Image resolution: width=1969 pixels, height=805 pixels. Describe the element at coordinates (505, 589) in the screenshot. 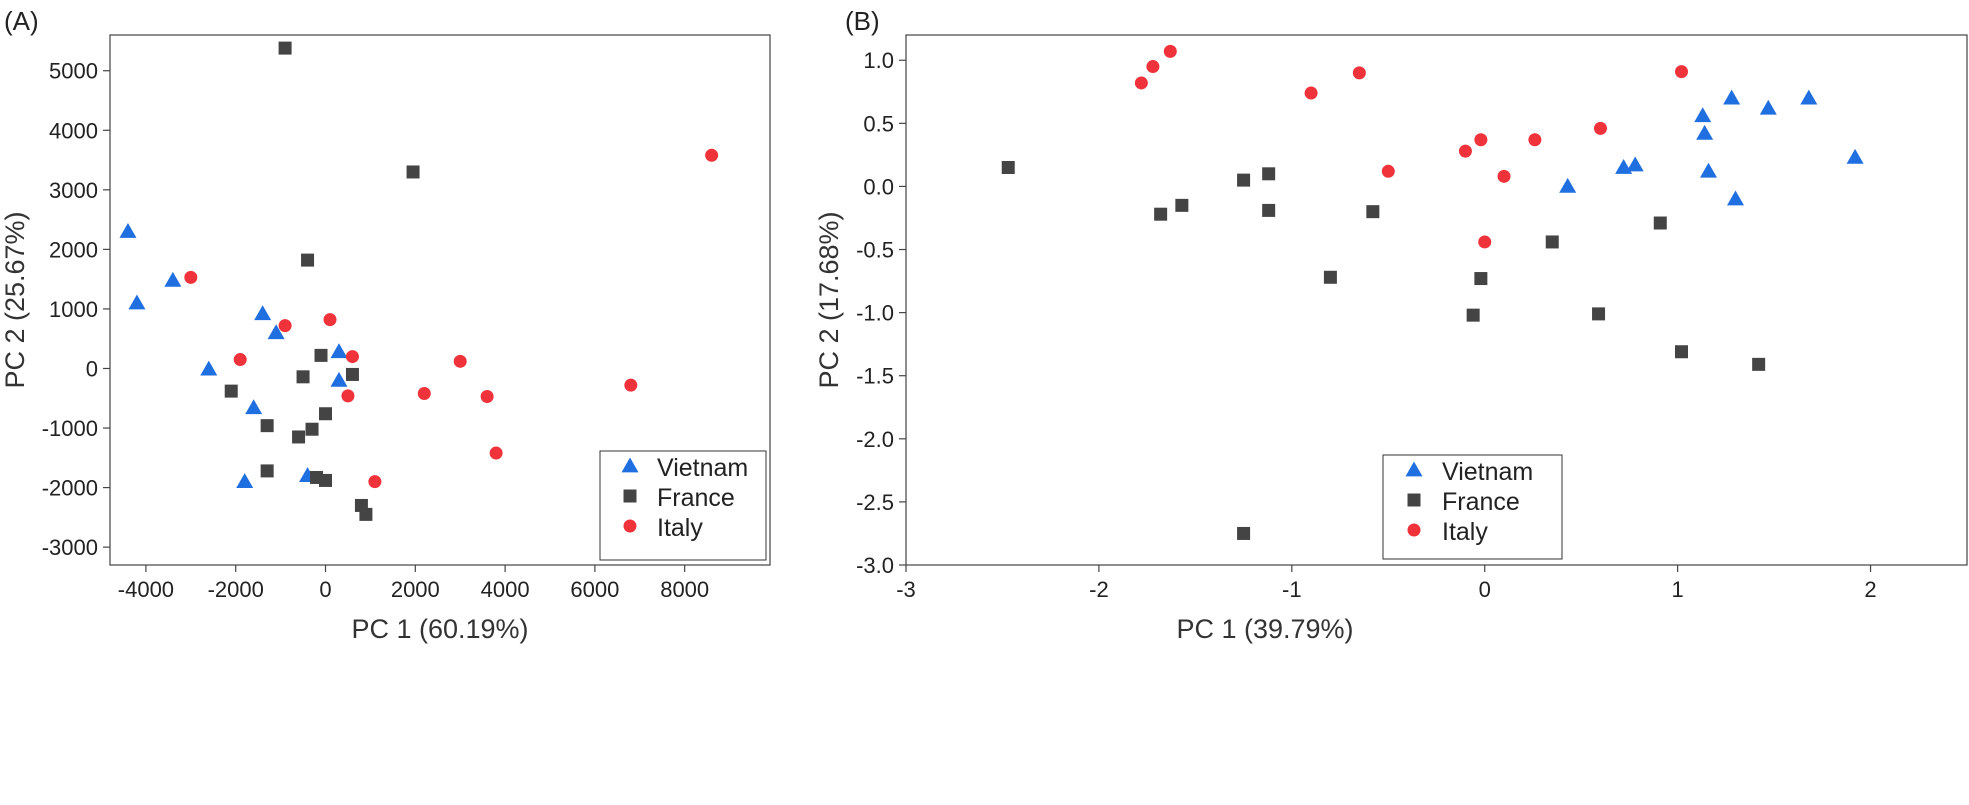

I see `x-tick-label: 4000` at that location.